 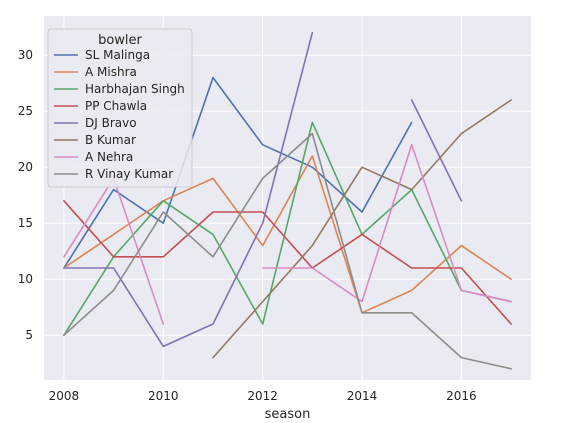 I want to click on legend-label: A Mishra, so click(x=111, y=72).